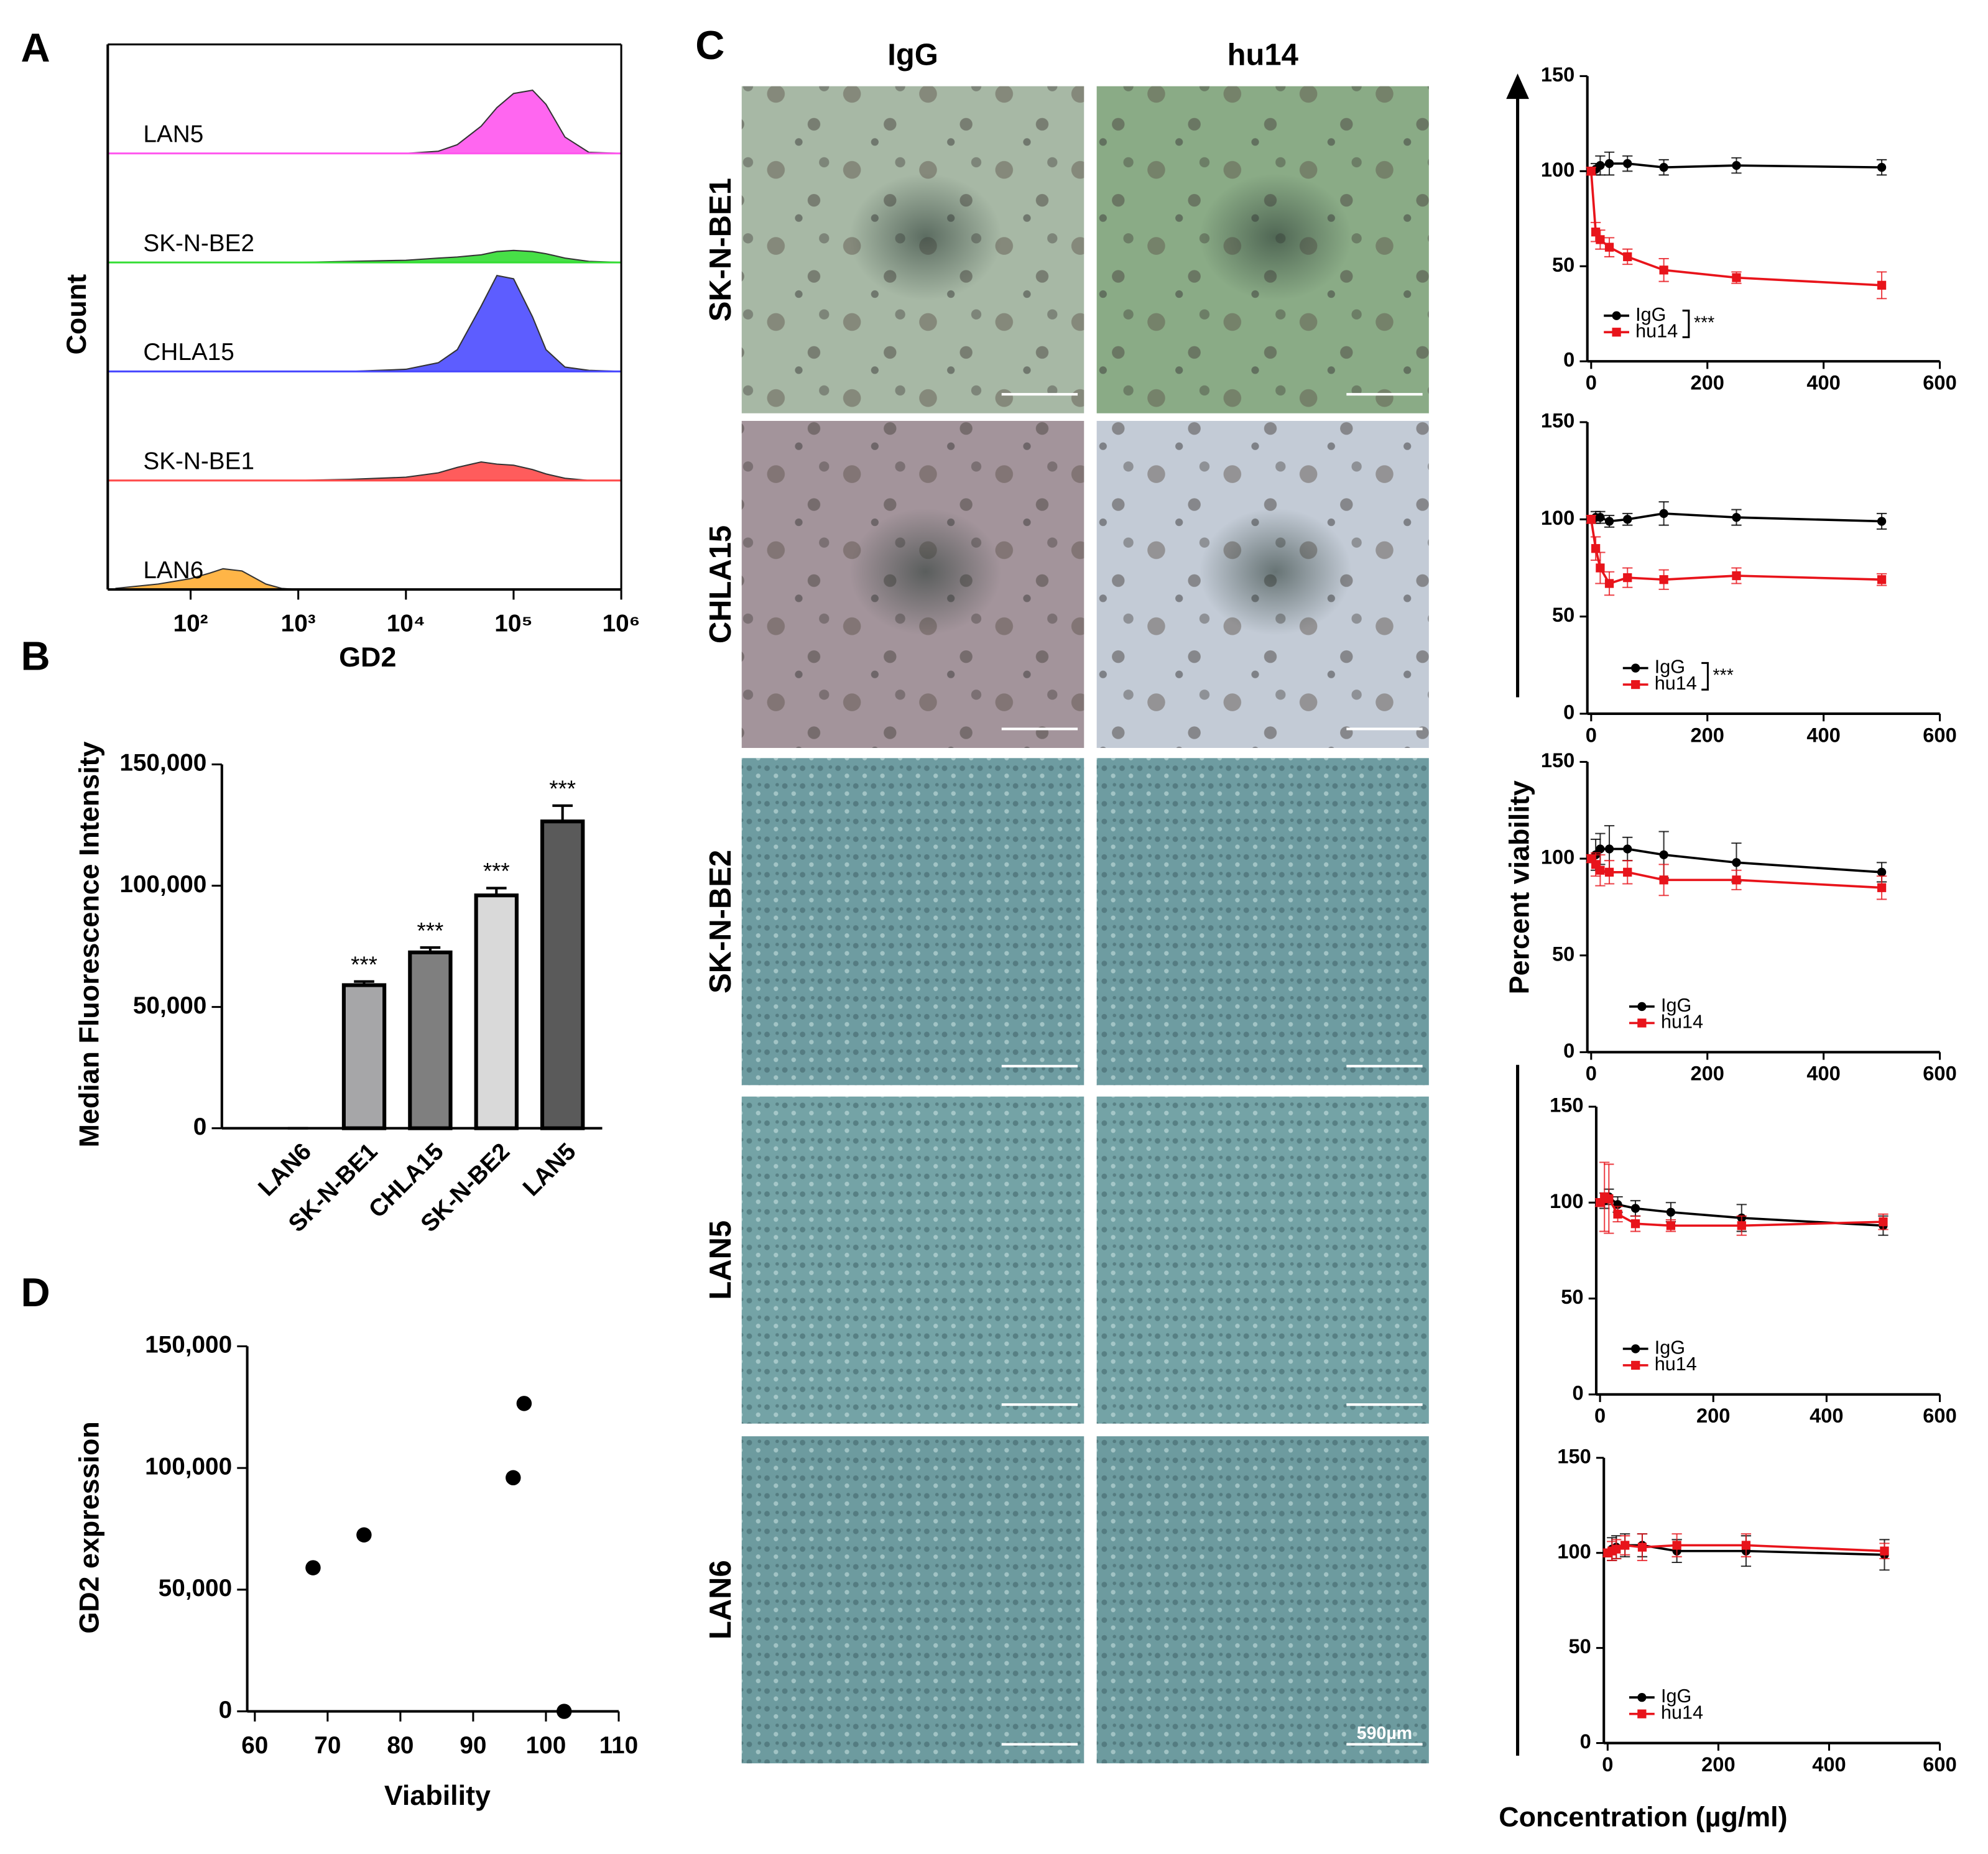  Describe the element at coordinates (173, 134) in the screenshot. I see `ridge-label: LAN5` at that location.